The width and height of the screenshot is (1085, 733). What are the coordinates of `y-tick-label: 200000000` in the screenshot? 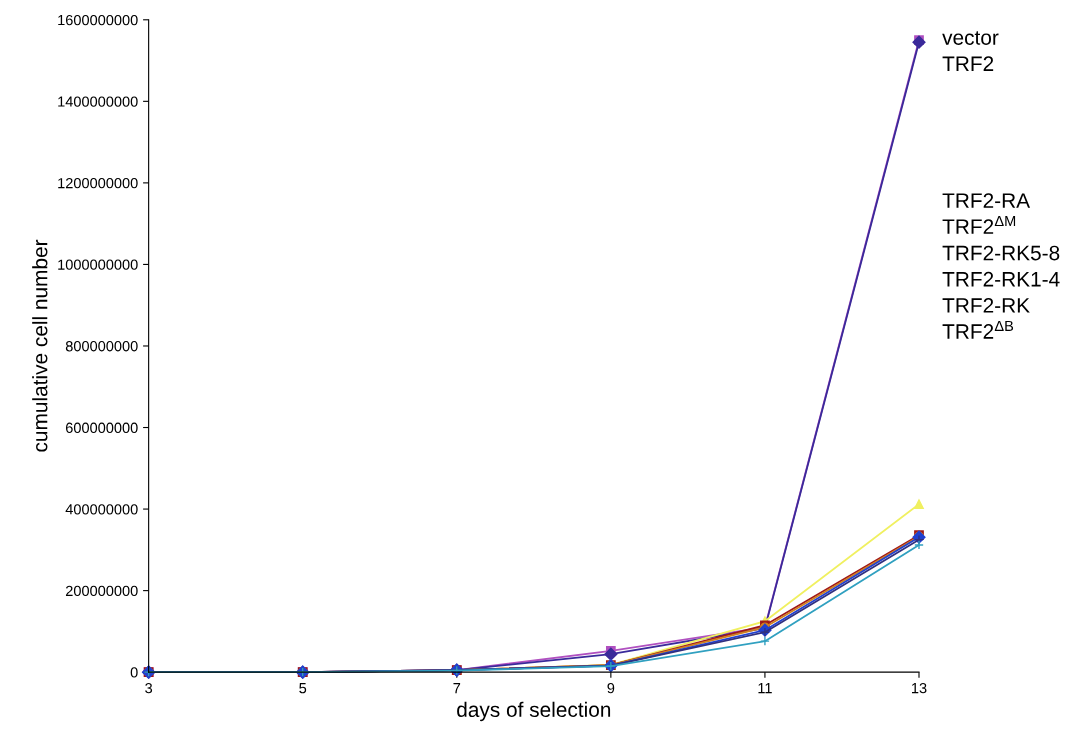 It's located at (101, 591).